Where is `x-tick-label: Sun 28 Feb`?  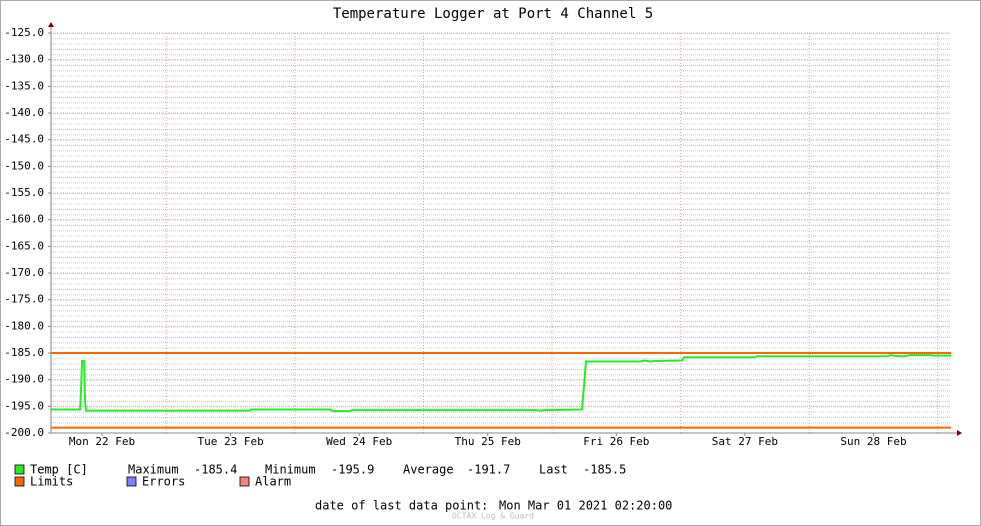
x-tick-label: Sun 28 Feb is located at coordinates (873, 441).